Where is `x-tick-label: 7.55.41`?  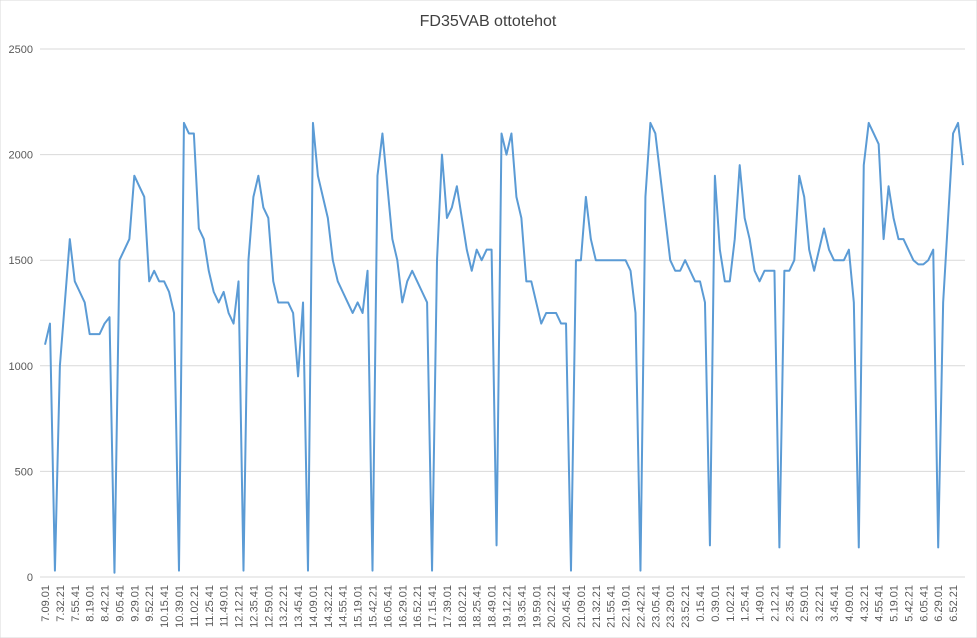
x-tick-label: 7.55.41 is located at coordinates (76, 603).